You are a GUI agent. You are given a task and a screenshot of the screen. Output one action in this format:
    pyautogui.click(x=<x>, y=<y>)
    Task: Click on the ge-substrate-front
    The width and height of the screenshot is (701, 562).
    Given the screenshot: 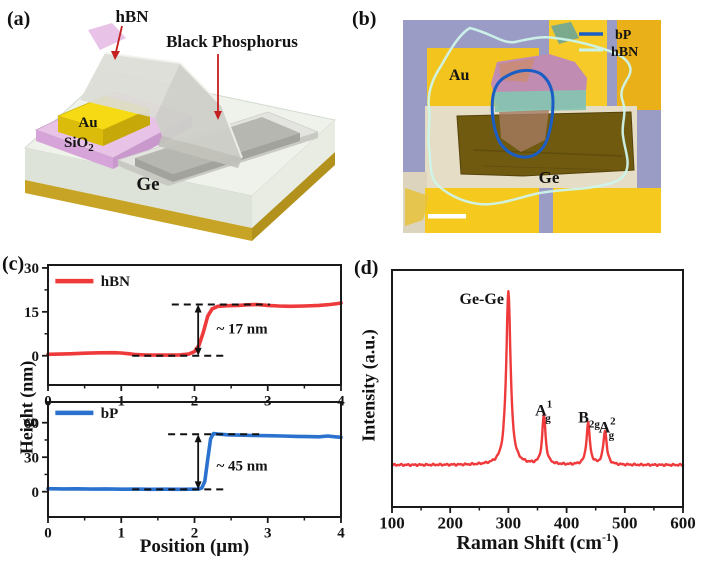 What is the action you would take?
    pyautogui.click(x=138, y=188)
    